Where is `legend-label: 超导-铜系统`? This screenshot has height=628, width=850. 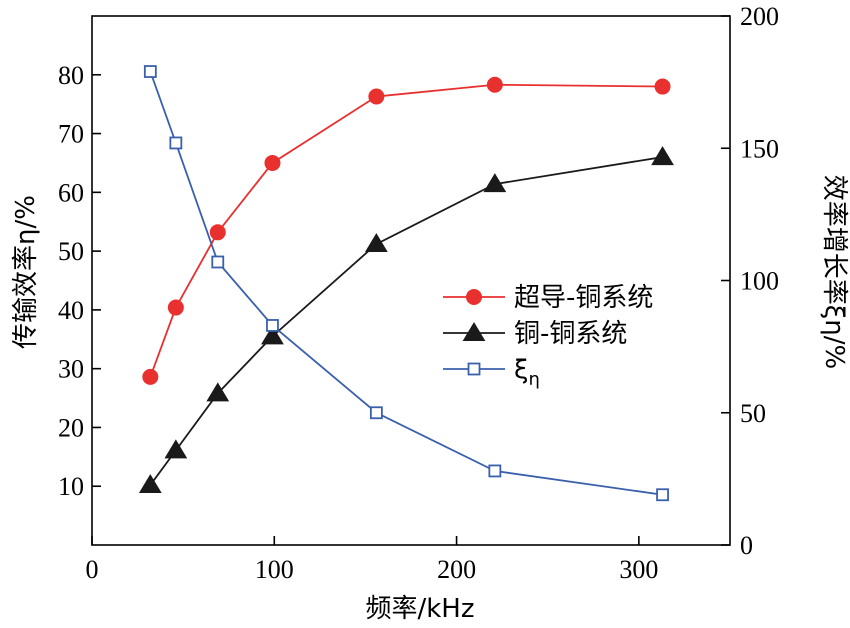
legend-label: 超导-铜系统 is located at coordinates (583, 298).